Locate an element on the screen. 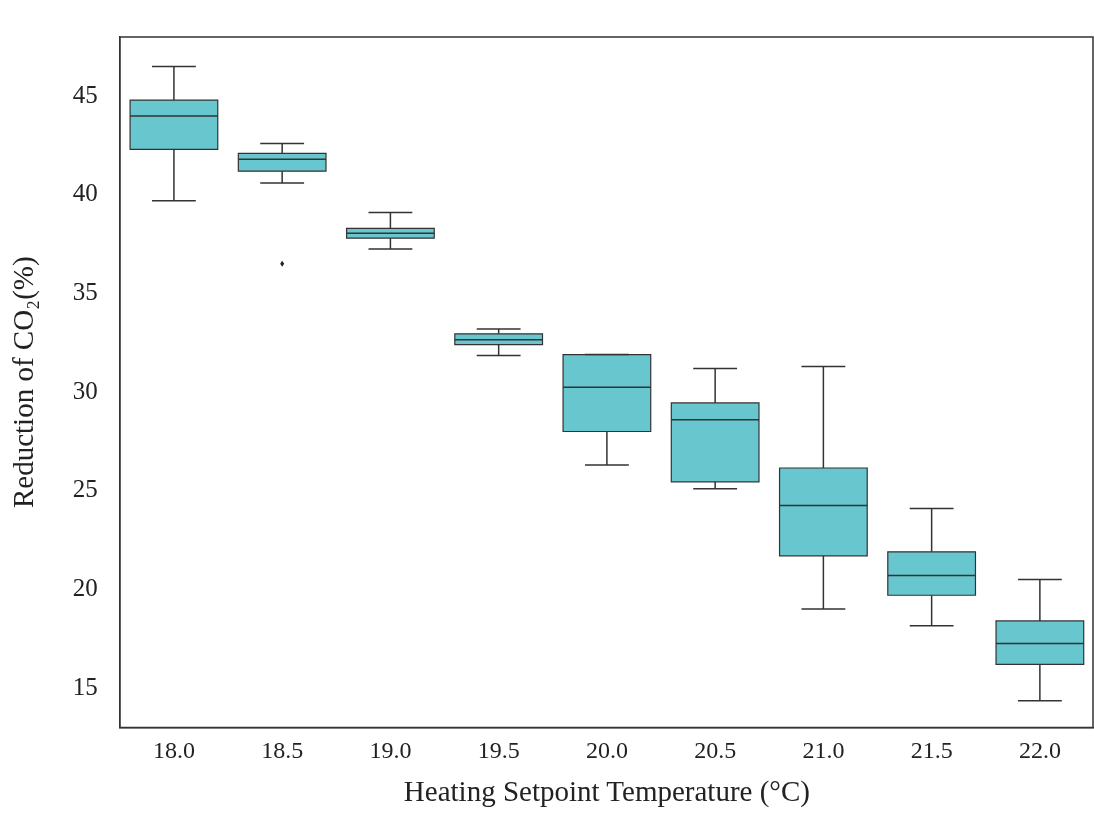 This screenshot has width=1094, height=819. y-tick-label: 45 is located at coordinates (85, 94).